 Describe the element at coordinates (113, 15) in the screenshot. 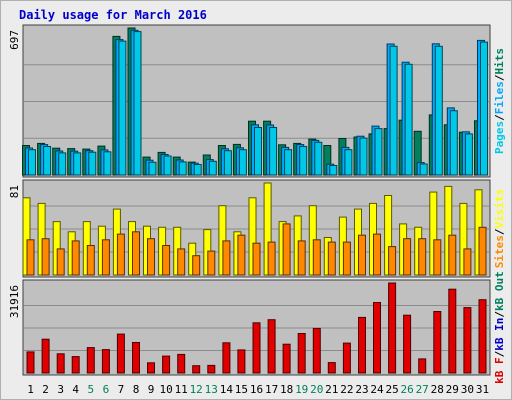

I see `chart-title: Daily usage for March 2016` at that location.